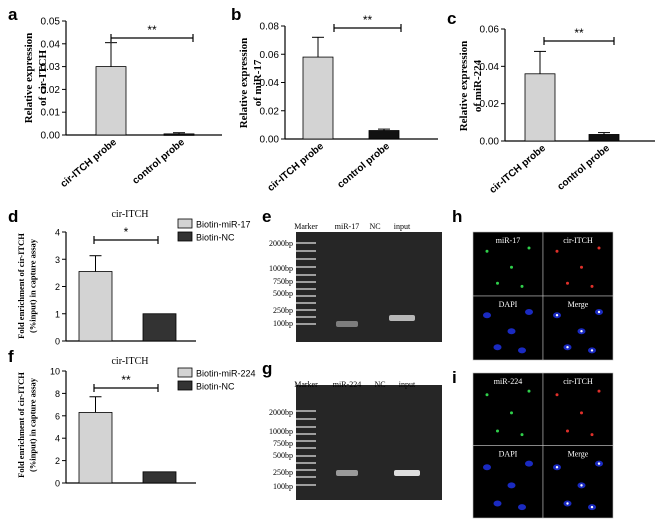 The height and width of the screenshot is (524, 662). Describe the element at coordinates (578, 240) in the screenshot. I see `quadrant-label: cir-ITCH` at that location.